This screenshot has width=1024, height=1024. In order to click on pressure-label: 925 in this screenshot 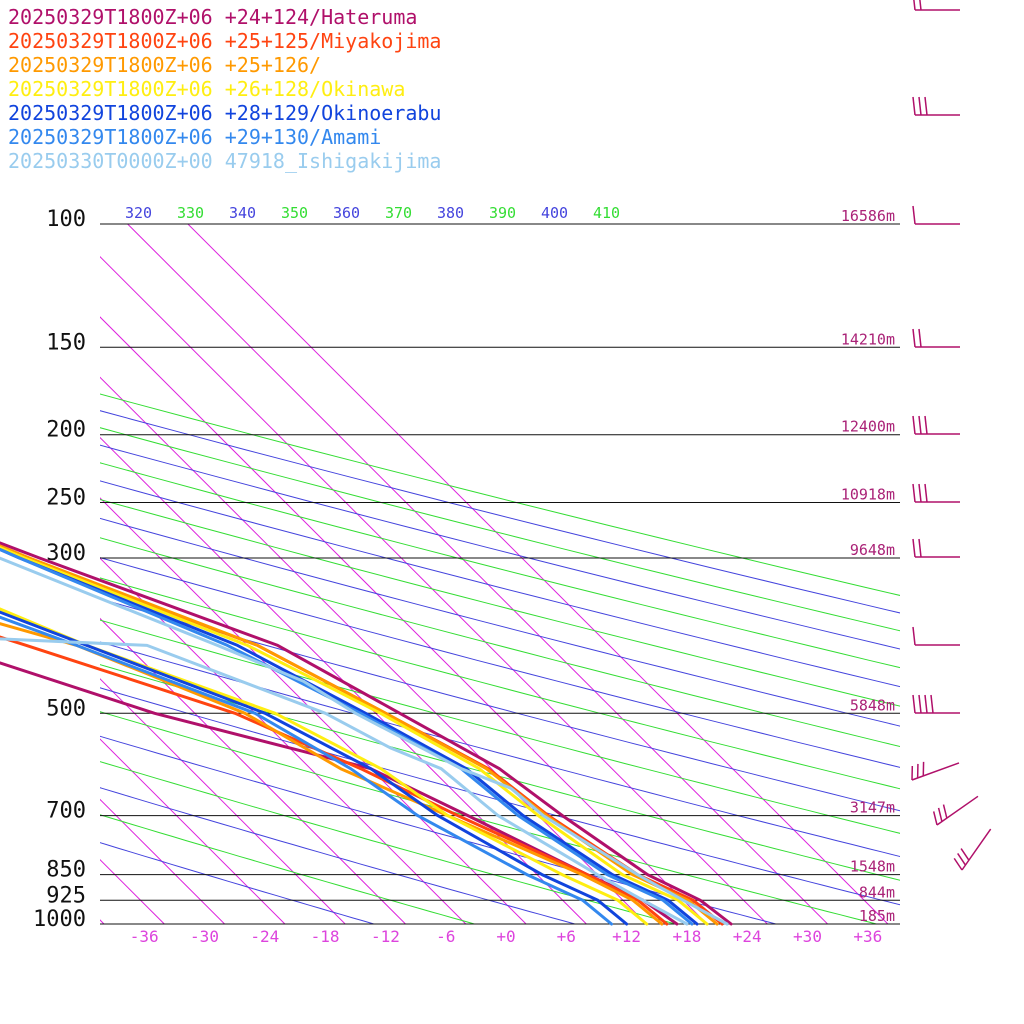, I will do `click(66, 895)`.